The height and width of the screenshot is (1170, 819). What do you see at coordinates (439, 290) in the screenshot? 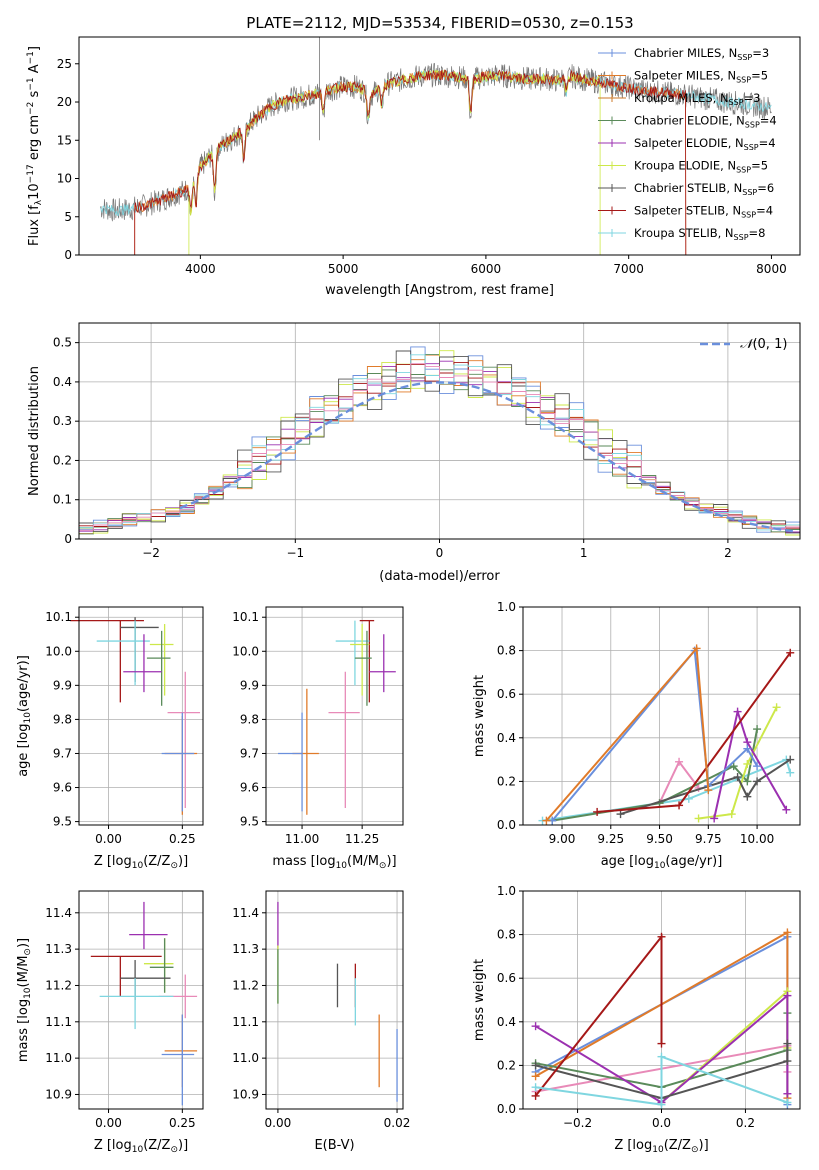
I see `x-axis-label: wavelength [Angstrom, rest frame]` at bounding box center [439, 290].